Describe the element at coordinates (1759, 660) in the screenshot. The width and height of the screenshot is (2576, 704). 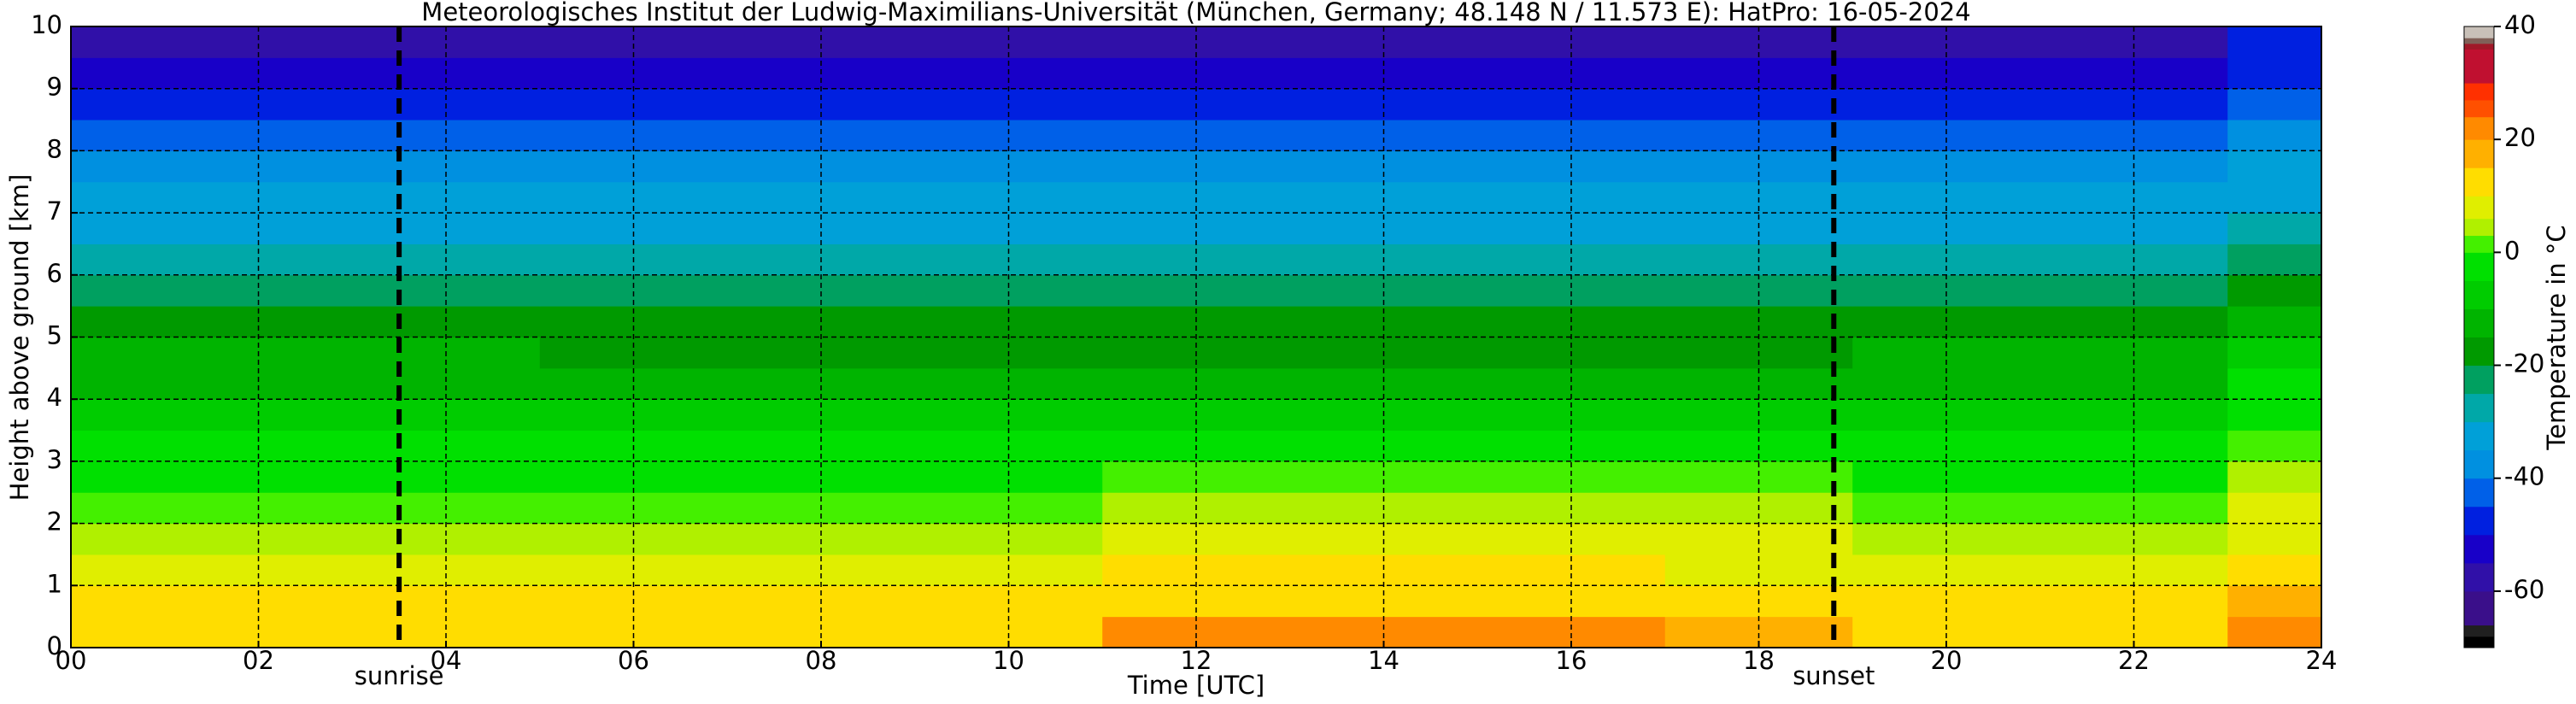
I see `x-tick-label: 18` at that location.